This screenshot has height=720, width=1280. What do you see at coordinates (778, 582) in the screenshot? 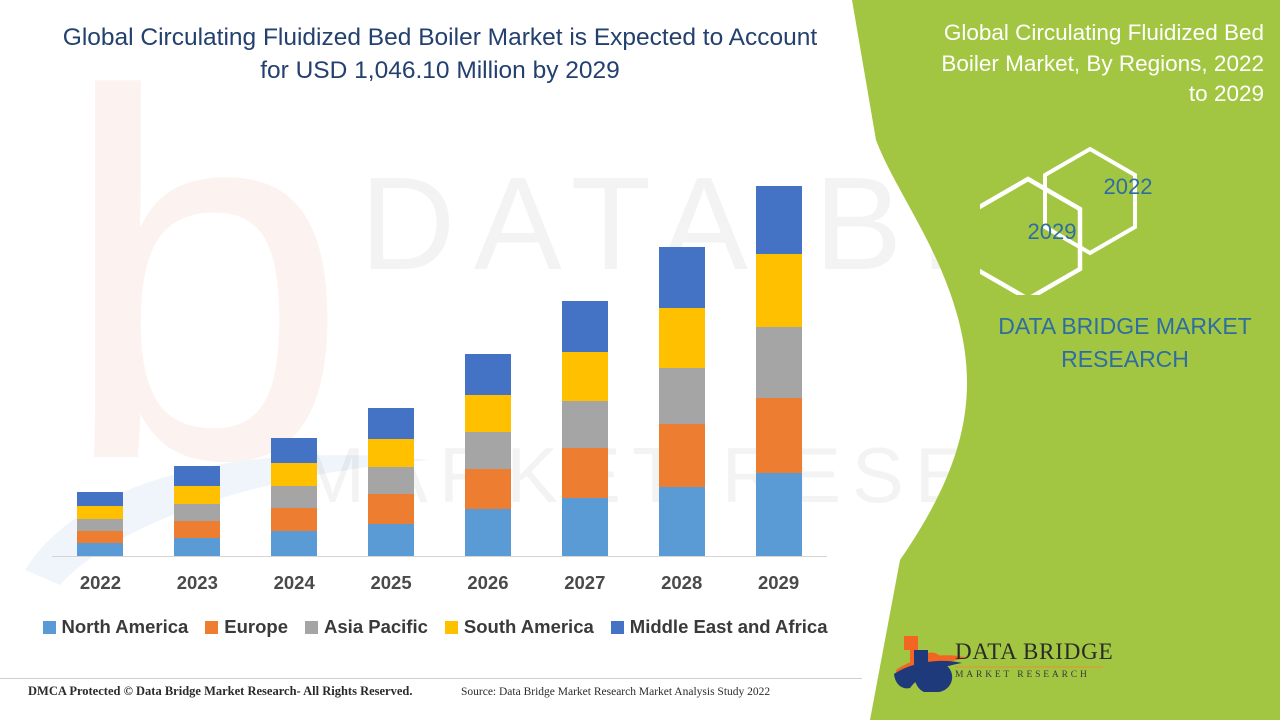
I see `x-axis-label-2029: 2029` at bounding box center [778, 582].